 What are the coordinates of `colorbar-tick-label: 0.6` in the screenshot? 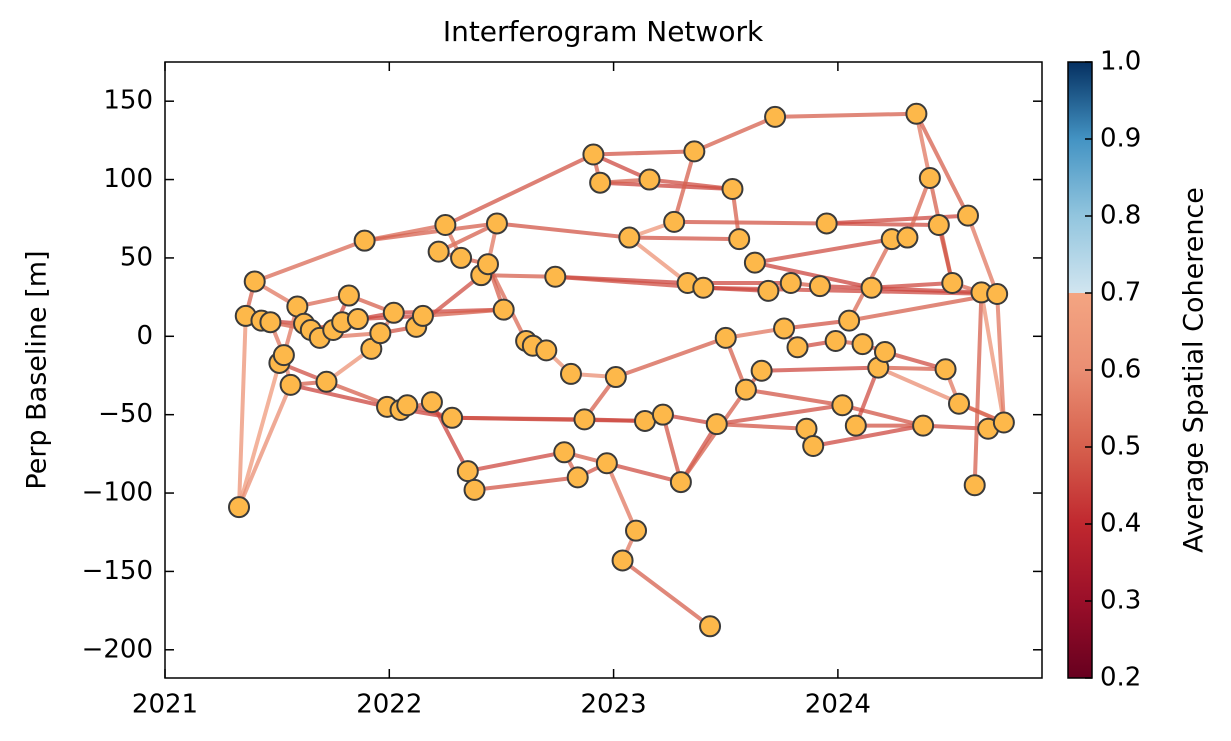 It's located at (1120, 370).